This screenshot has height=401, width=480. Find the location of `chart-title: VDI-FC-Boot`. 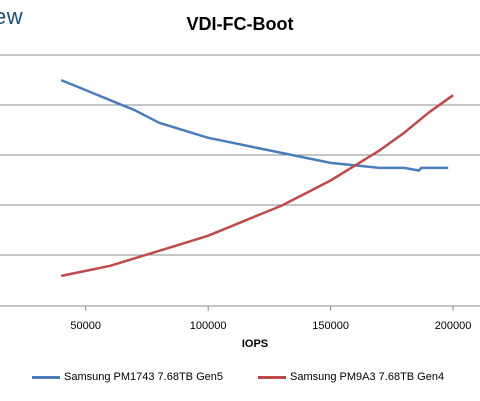

chart-title: VDI-FC-Boot is located at coordinates (240, 24).